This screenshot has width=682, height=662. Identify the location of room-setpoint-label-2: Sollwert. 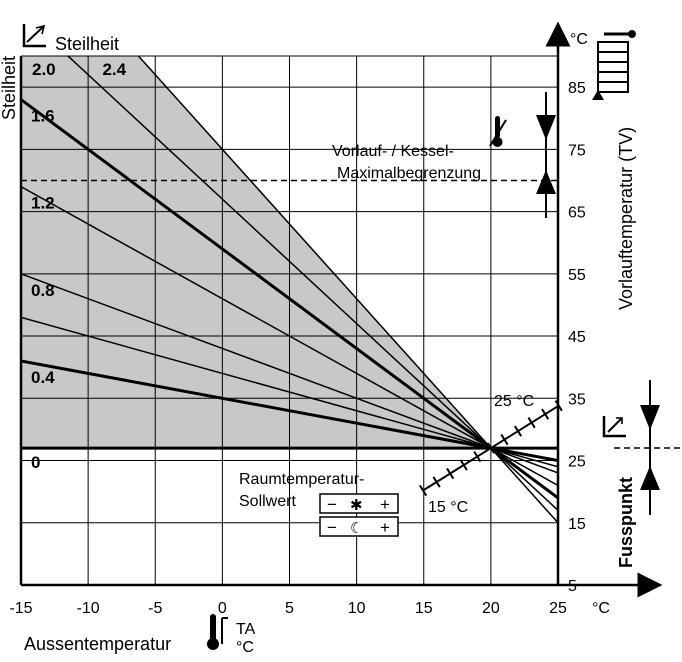
(267, 501).